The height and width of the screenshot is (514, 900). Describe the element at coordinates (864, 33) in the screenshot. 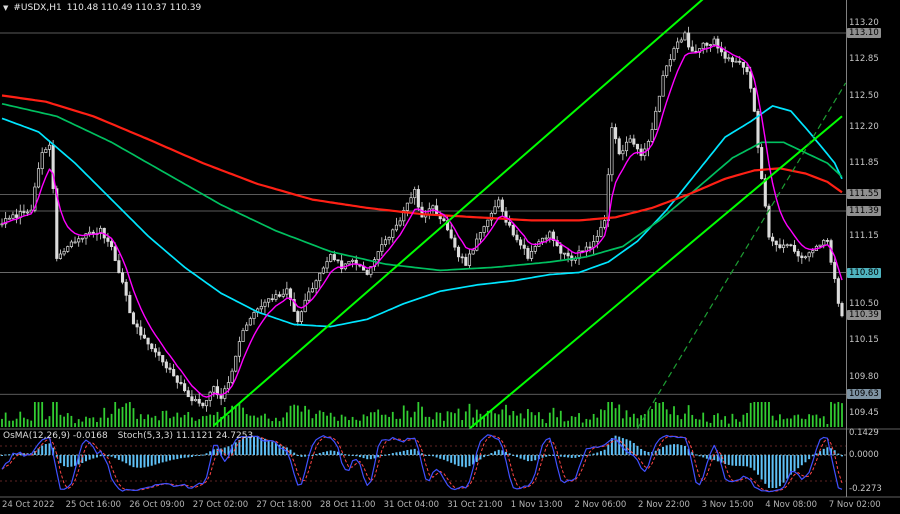

I see `price-level-label: 113.10` at that location.